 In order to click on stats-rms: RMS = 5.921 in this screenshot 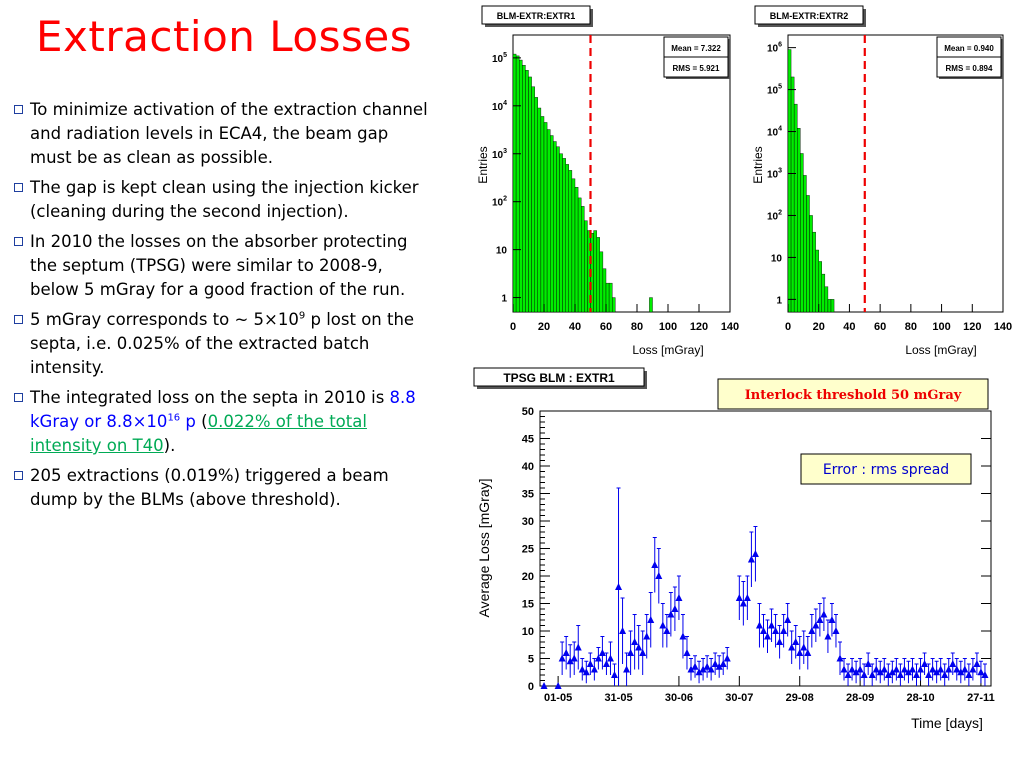, I will do `click(696, 68)`.